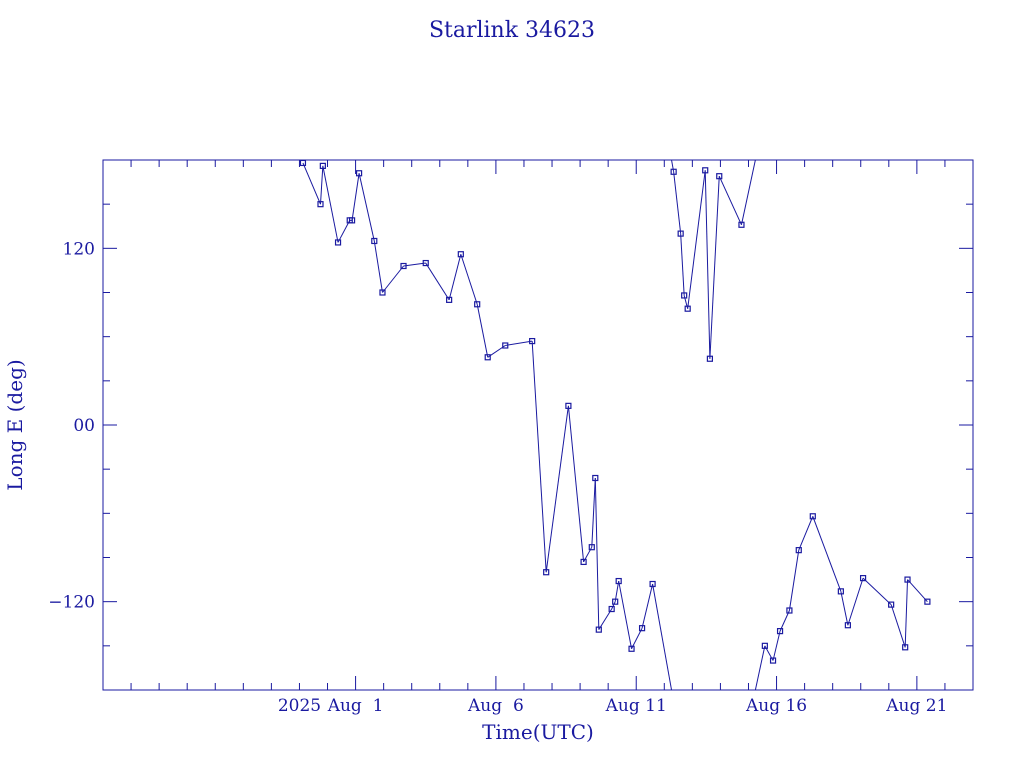 The height and width of the screenshot is (768, 1024). I want to click on x-tick-label: Aug 1, so click(355, 706).